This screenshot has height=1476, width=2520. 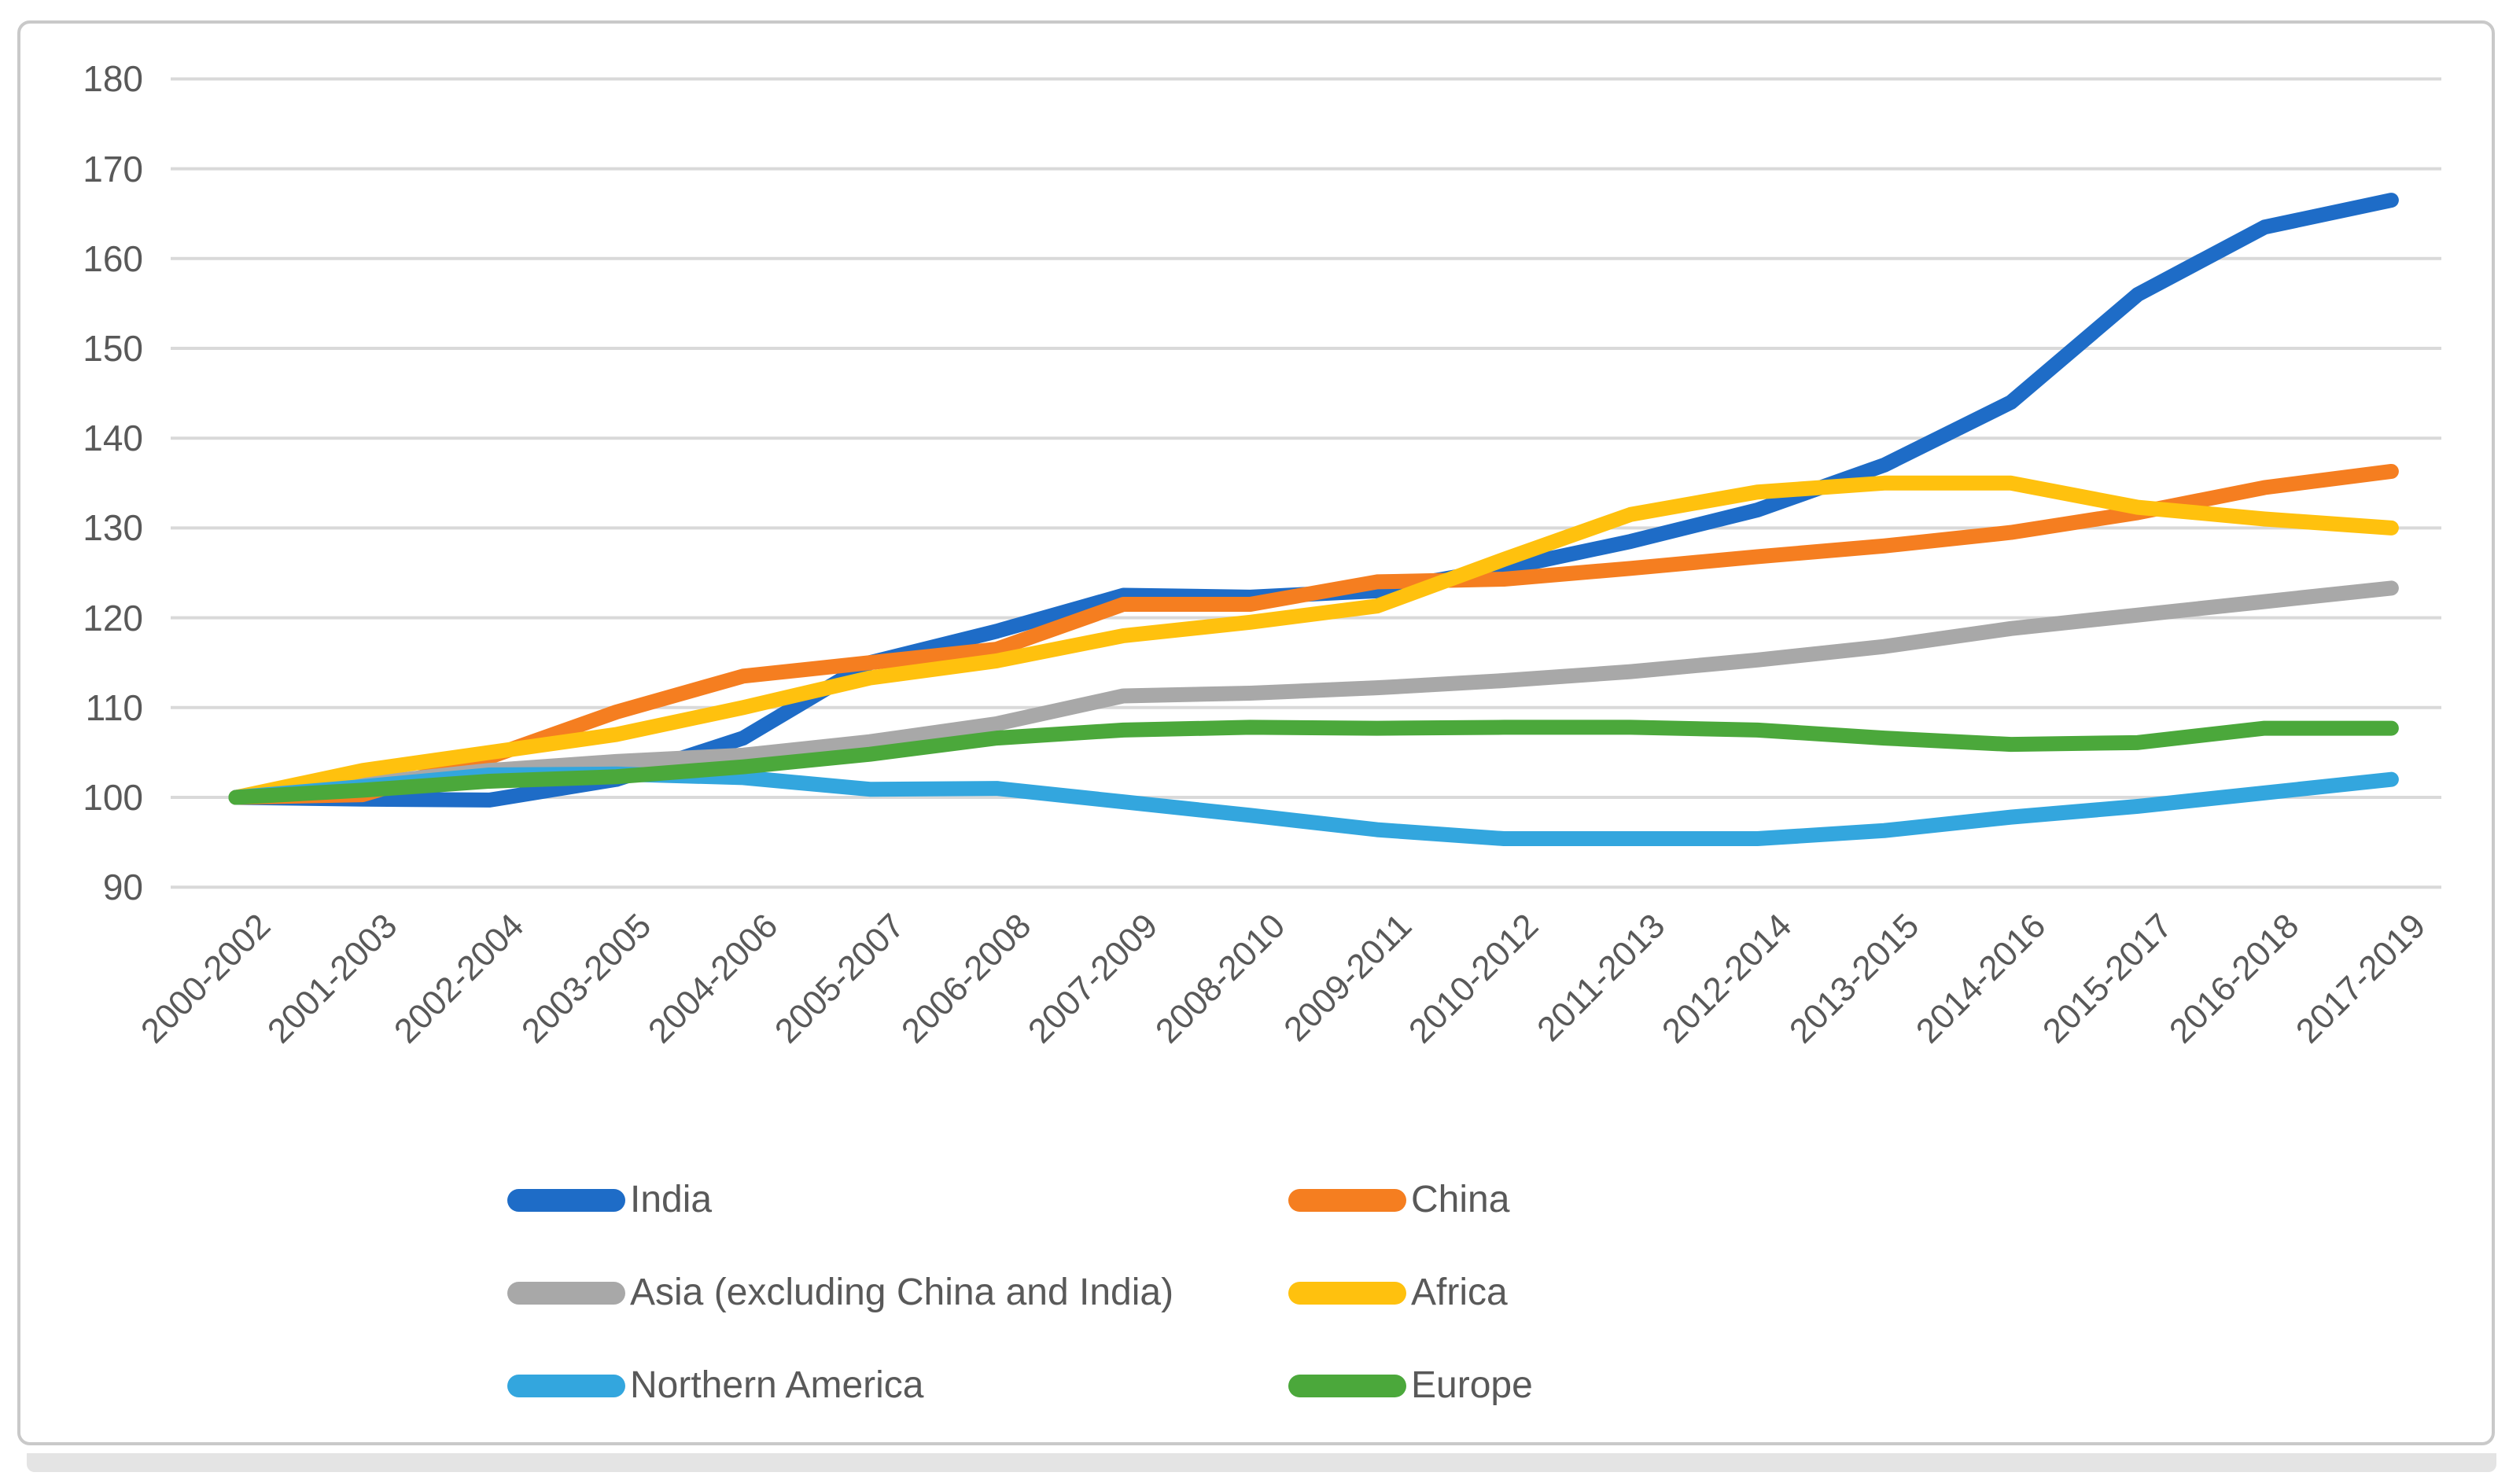 What do you see at coordinates (1459, 1292) in the screenshot?
I see `legend-label: Africa` at bounding box center [1459, 1292].